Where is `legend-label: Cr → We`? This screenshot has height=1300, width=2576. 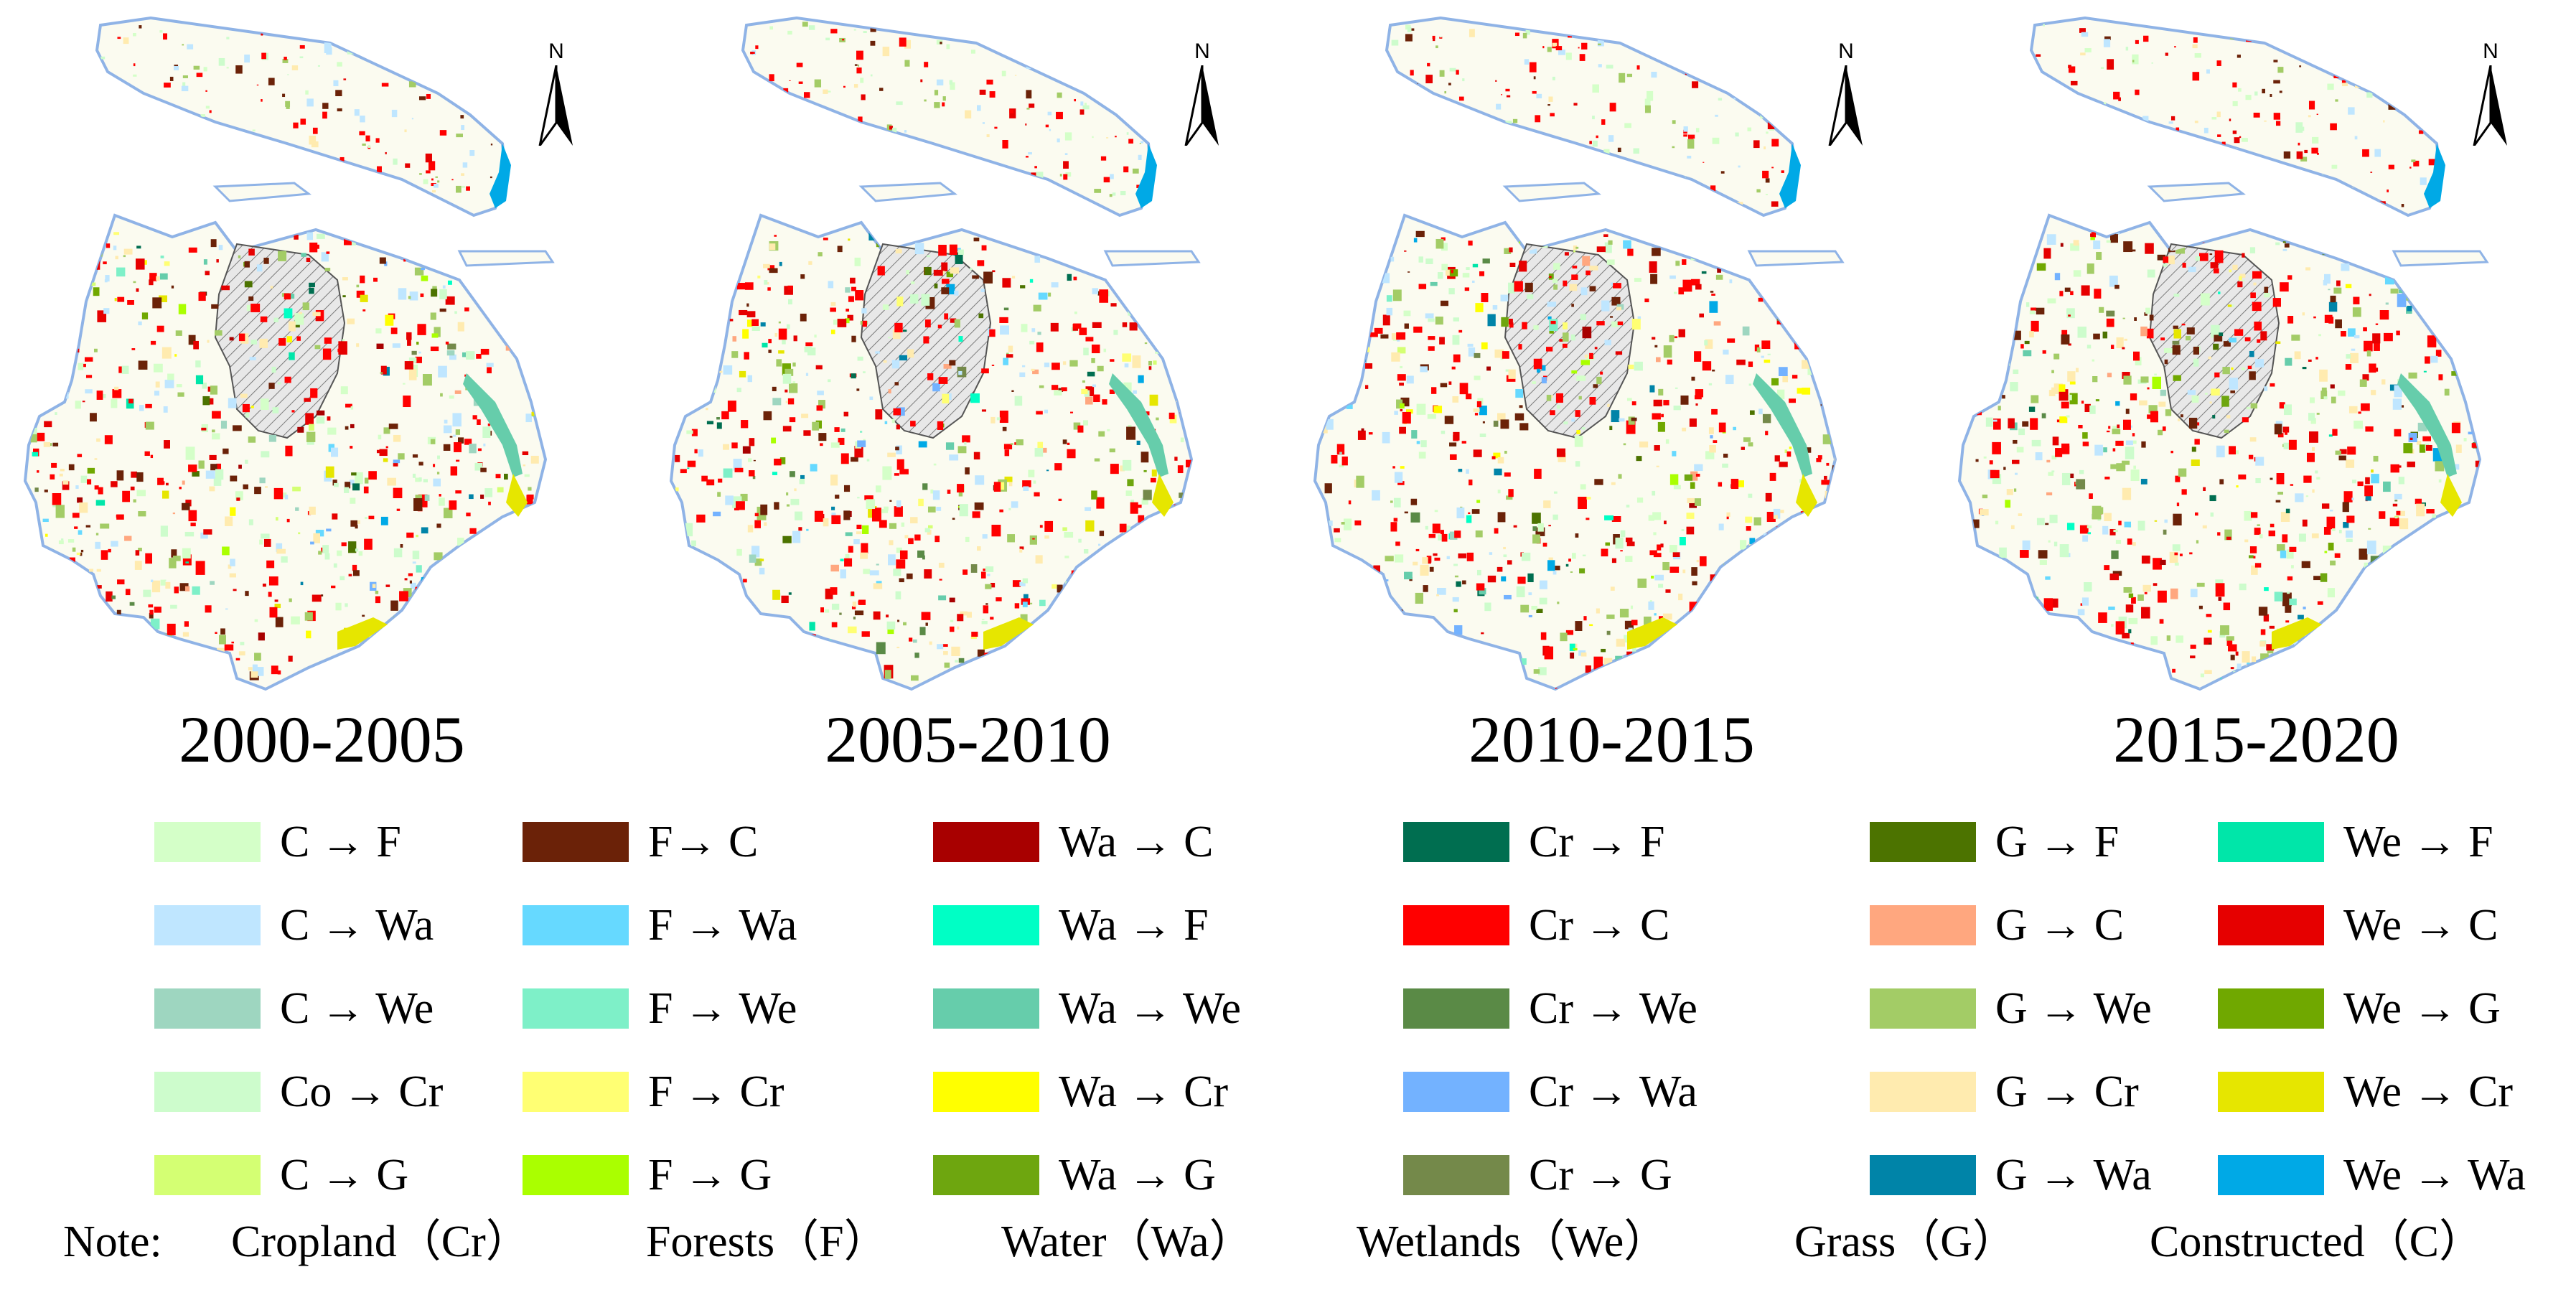
legend-label: Cr → We is located at coordinates (1613, 1009).